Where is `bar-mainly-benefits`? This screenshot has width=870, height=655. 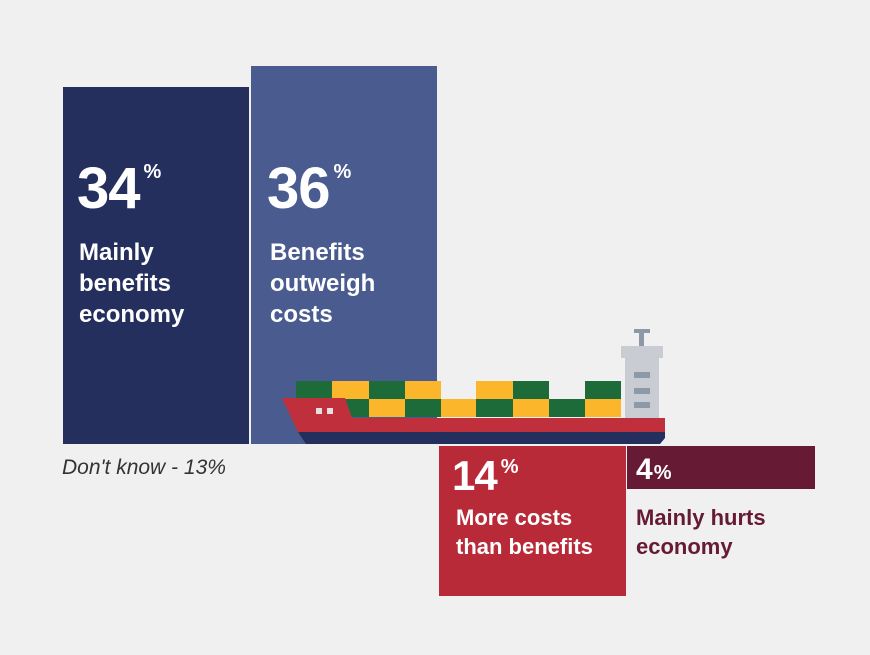 bar-mainly-benefits is located at coordinates (156, 265).